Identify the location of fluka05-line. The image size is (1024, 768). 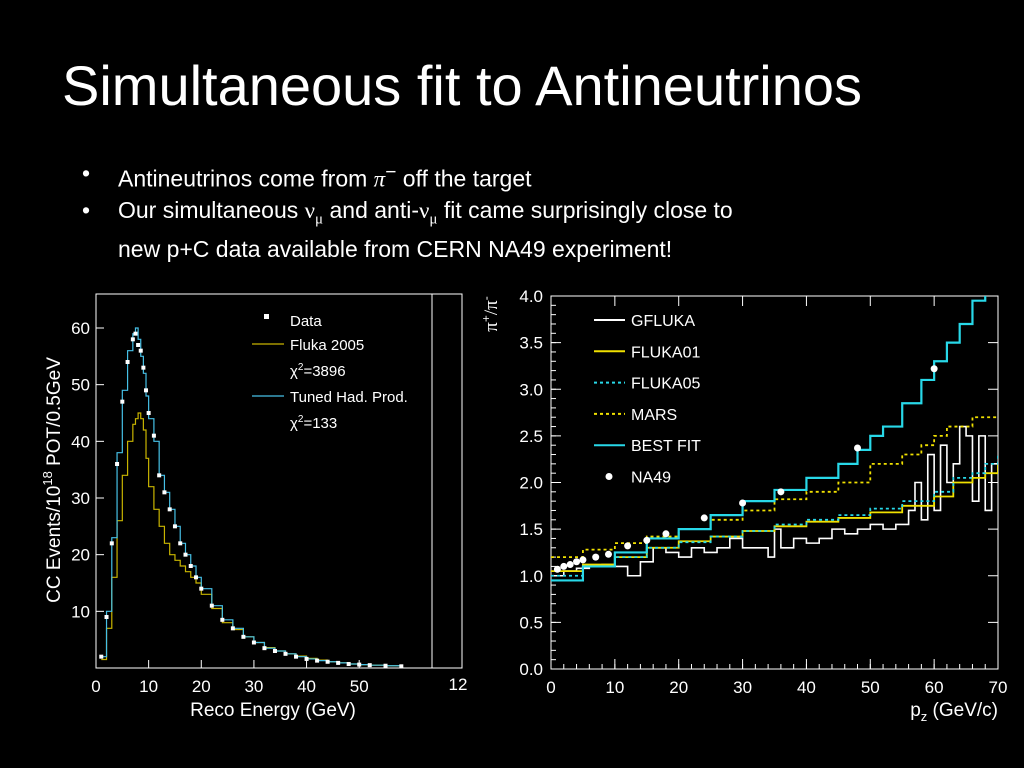
(774, 515).